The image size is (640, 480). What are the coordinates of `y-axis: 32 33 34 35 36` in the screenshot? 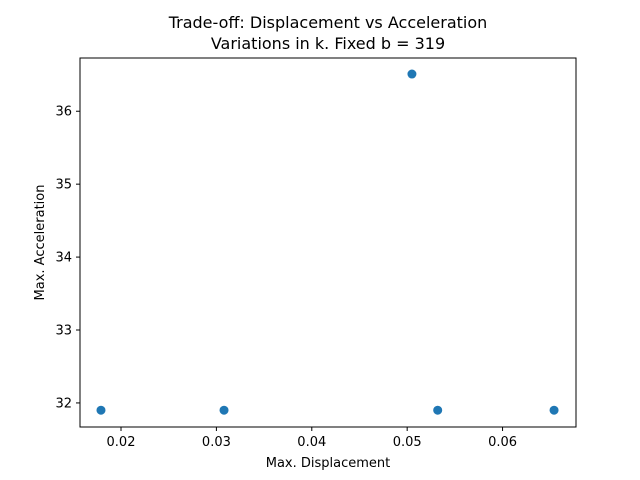 It's located at (67, 258).